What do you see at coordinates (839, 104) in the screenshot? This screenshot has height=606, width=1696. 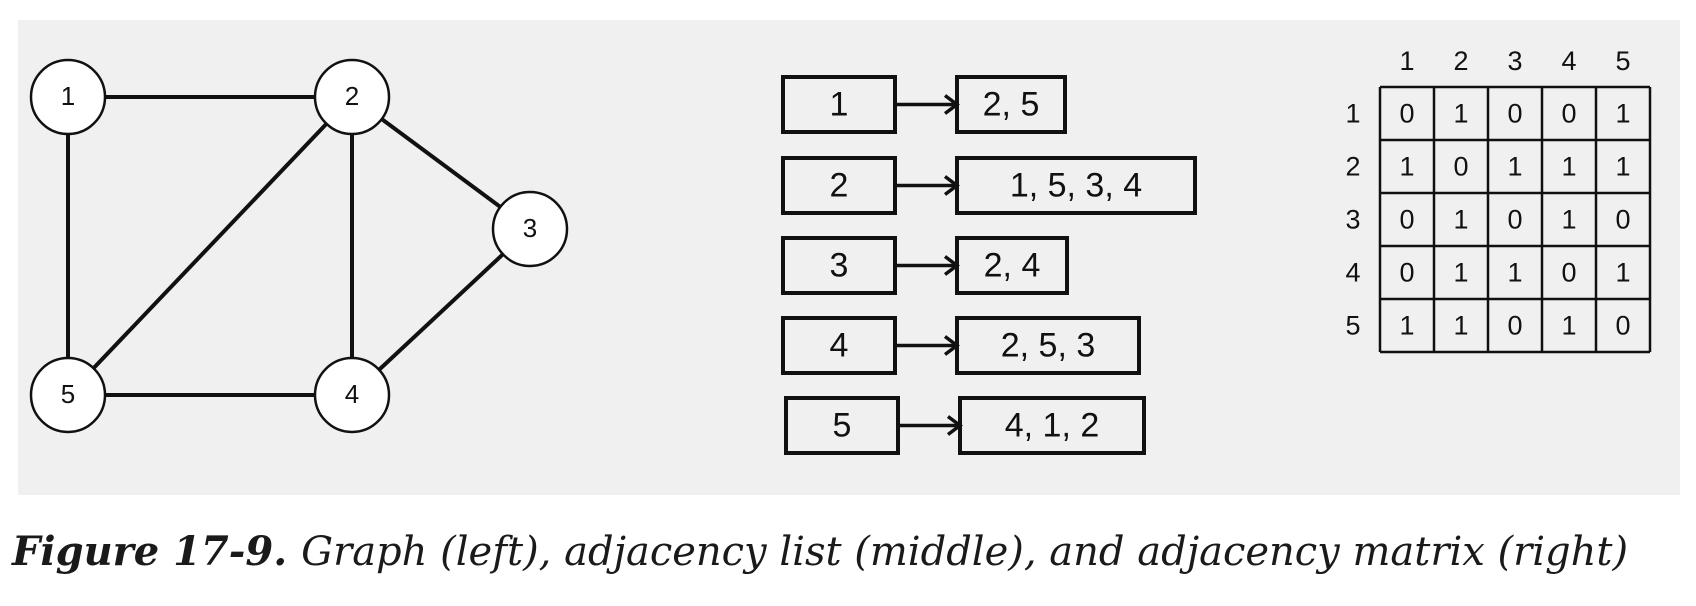 I see `vertex-label: 1` at bounding box center [839, 104].